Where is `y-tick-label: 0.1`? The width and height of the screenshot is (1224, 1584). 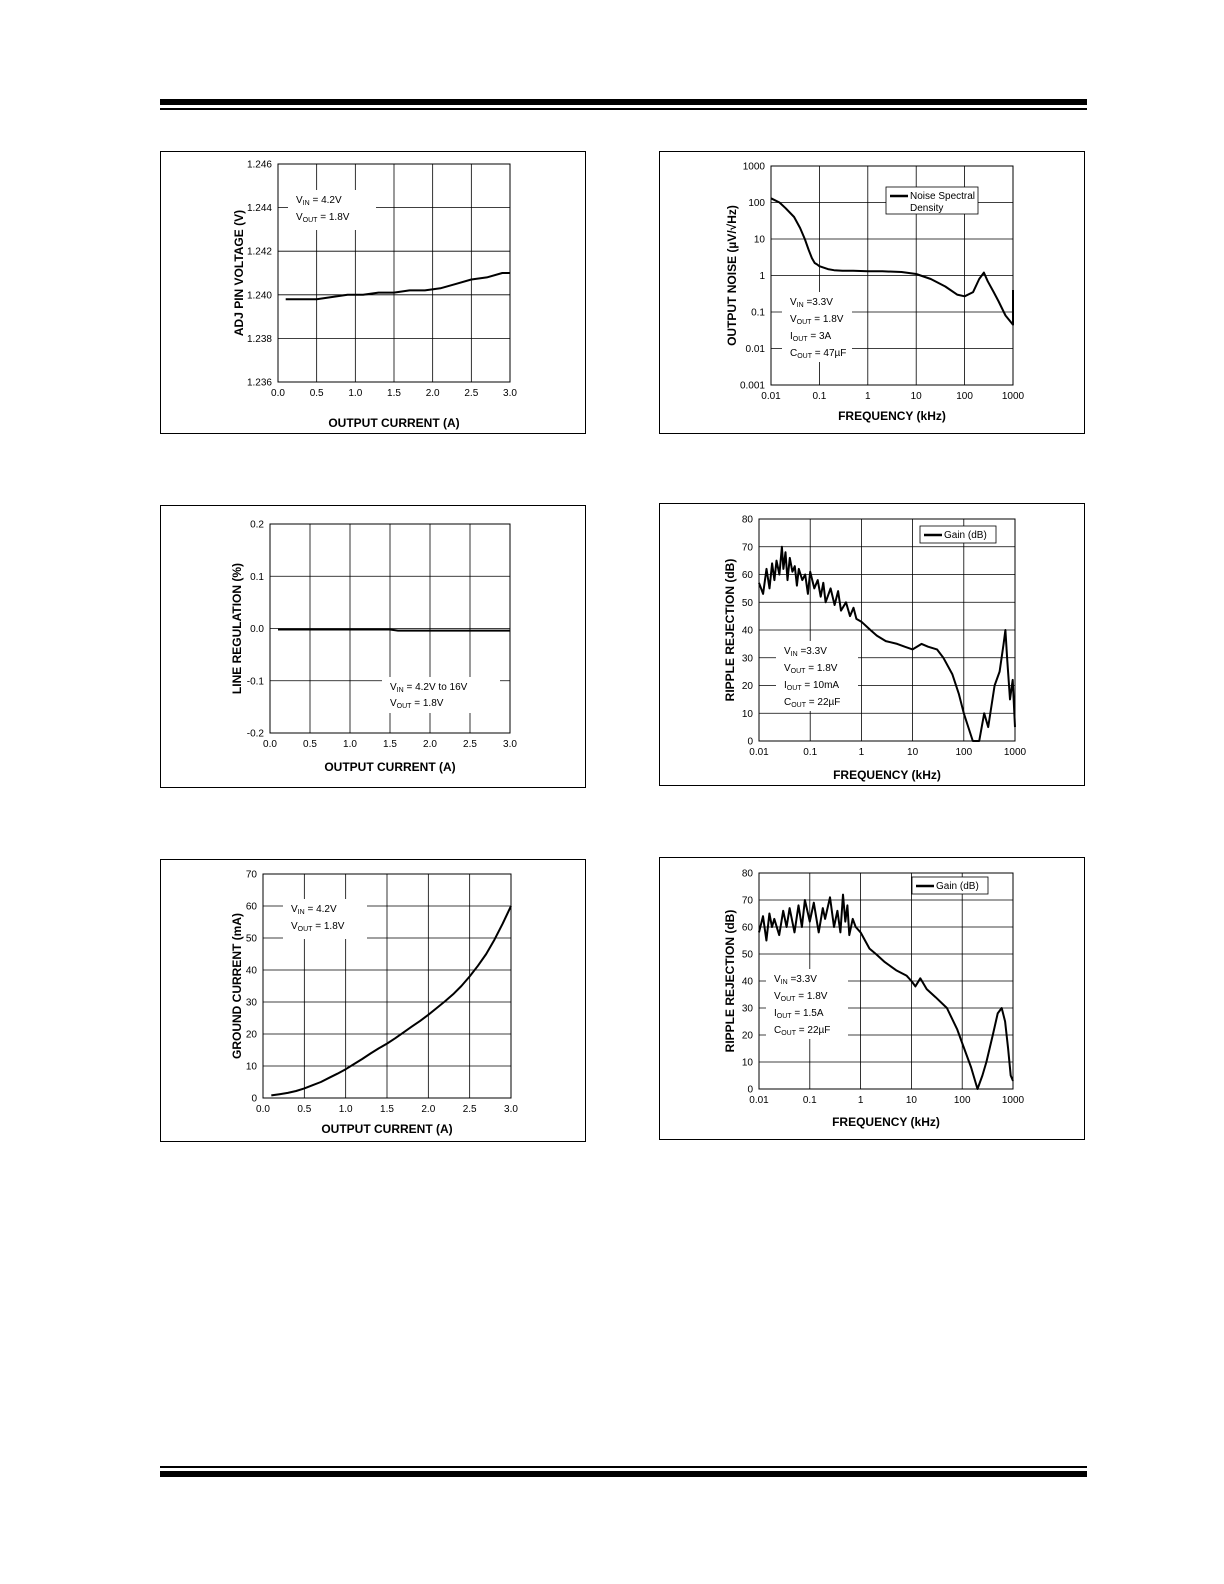 y-tick-label: 0.1 is located at coordinates (257, 577).